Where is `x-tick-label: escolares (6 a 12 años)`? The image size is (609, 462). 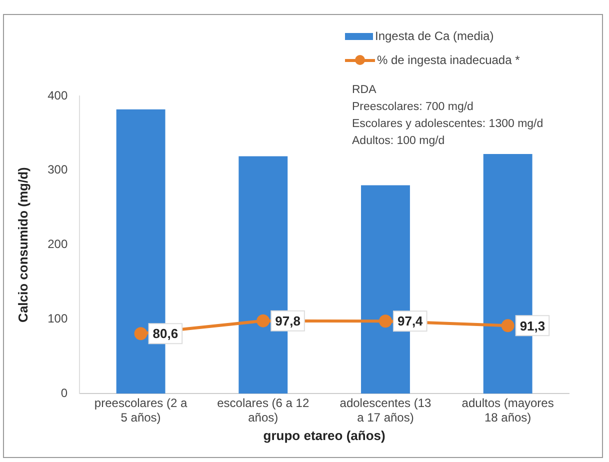 x-tick-label: escolares (6 a 12 años) is located at coordinates (263, 410).